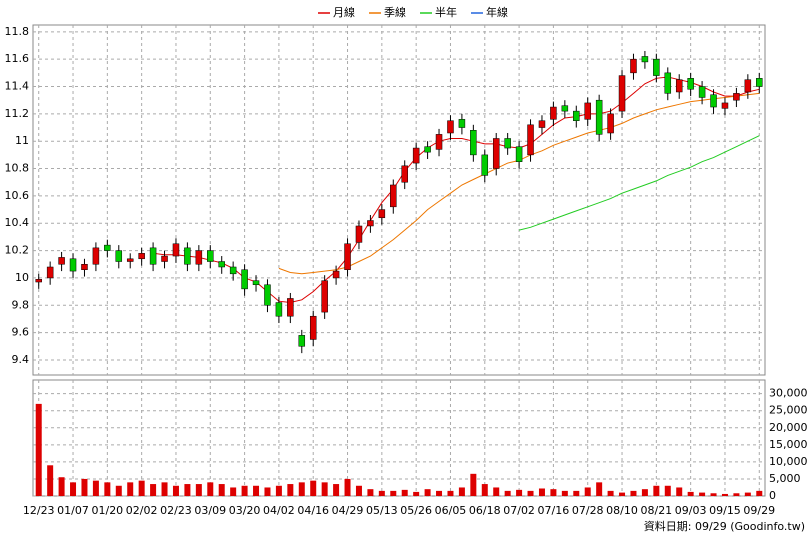  I want to click on x-tick-label: 07/16, so click(554, 510).